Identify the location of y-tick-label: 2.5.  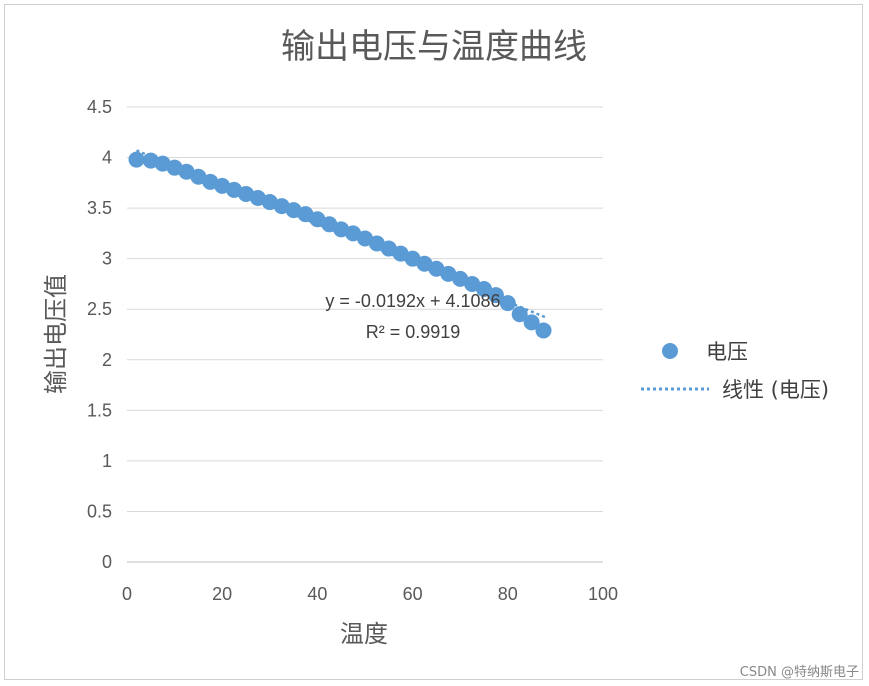
(99, 309).